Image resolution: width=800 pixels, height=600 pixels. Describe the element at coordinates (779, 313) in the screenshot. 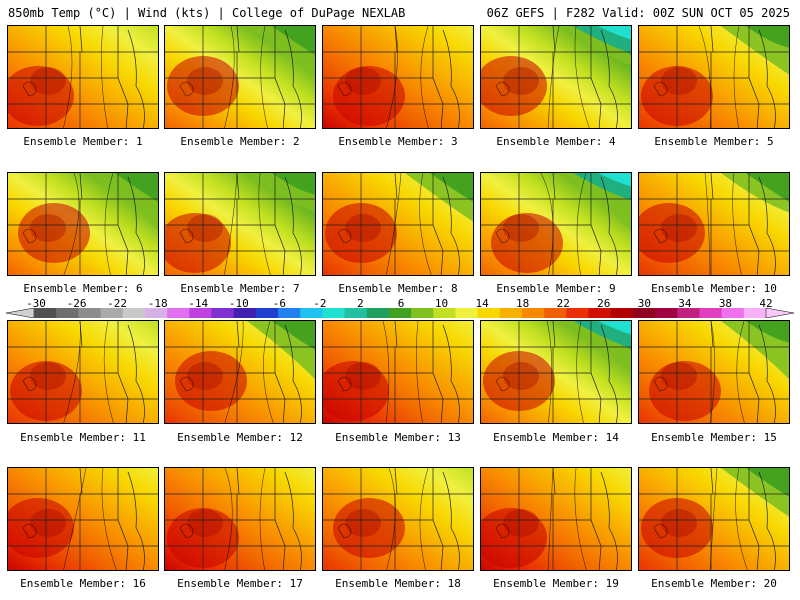

I see `colorbar-max-arrow` at that location.